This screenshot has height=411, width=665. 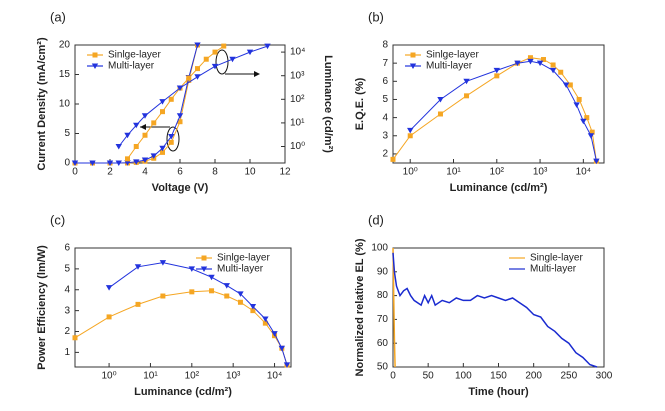 What do you see at coordinates (57, 219) in the screenshot?
I see `panel-label: (c)` at bounding box center [57, 219].